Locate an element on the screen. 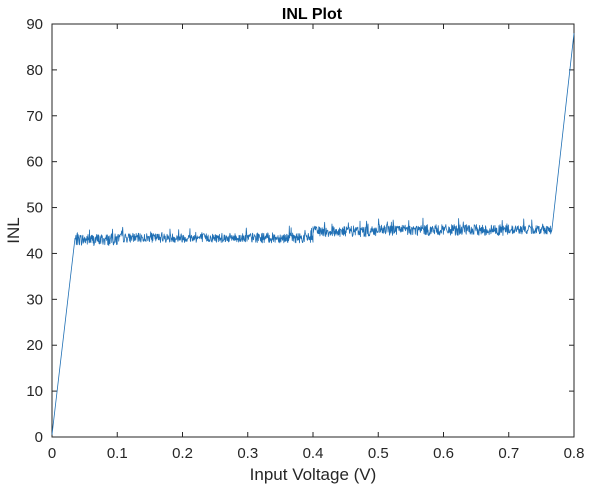  y-tick-label: 50 is located at coordinates (34, 208).